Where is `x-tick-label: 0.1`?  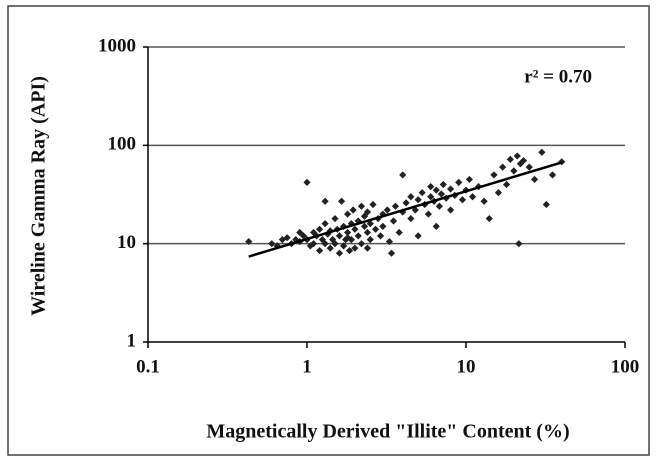 x-tick-label: 0.1 is located at coordinates (148, 366).